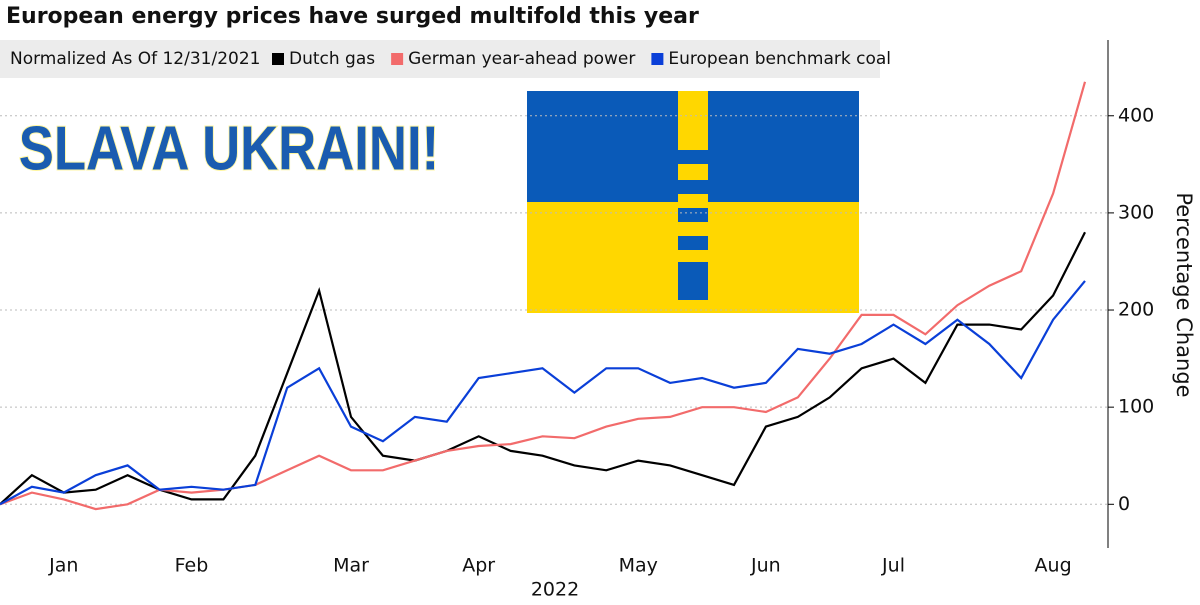  Describe the element at coordinates (135, 59) in the screenshot. I see `legend-title: Normalized As Of 12/31/2021` at that location.